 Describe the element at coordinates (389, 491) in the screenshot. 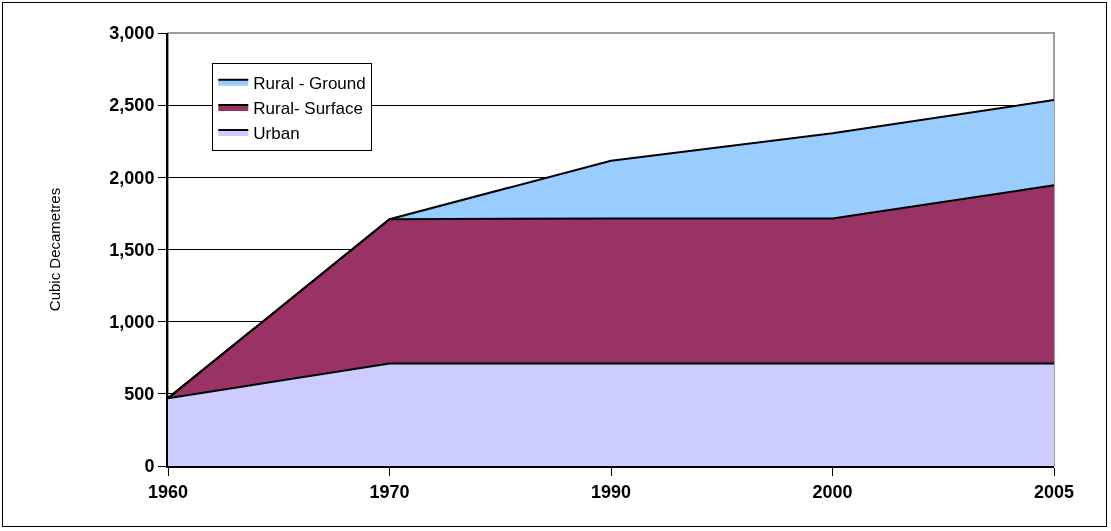

I see `x-tick-label: 1970` at that location.